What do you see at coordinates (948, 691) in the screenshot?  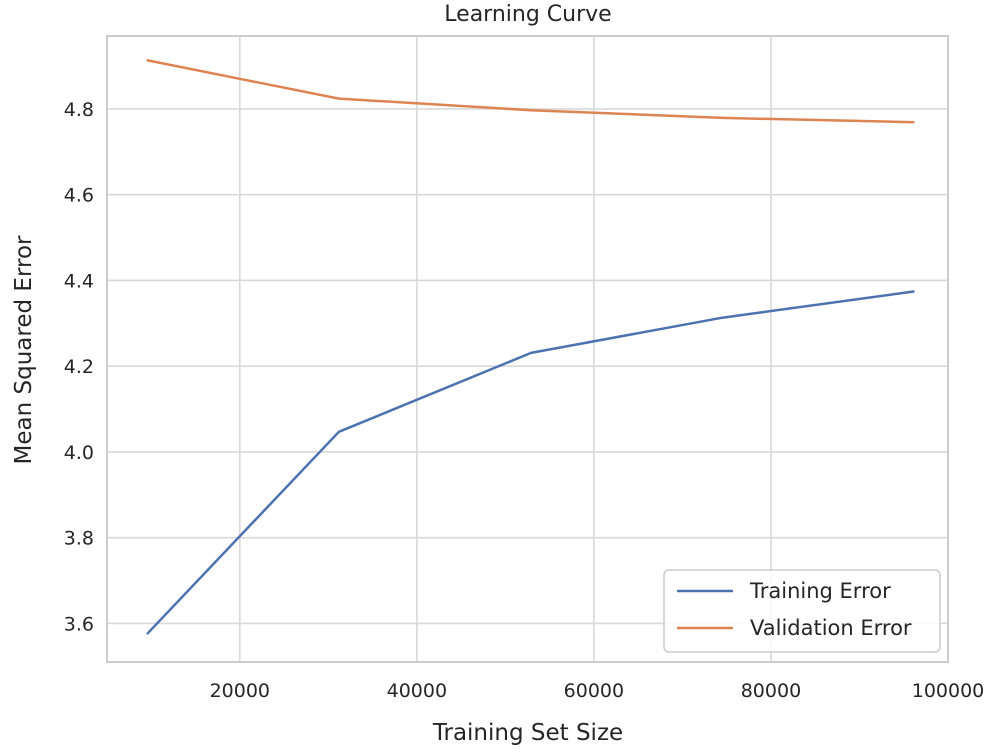 I see `x-tick-label: 100000` at bounding box center [948, 691].